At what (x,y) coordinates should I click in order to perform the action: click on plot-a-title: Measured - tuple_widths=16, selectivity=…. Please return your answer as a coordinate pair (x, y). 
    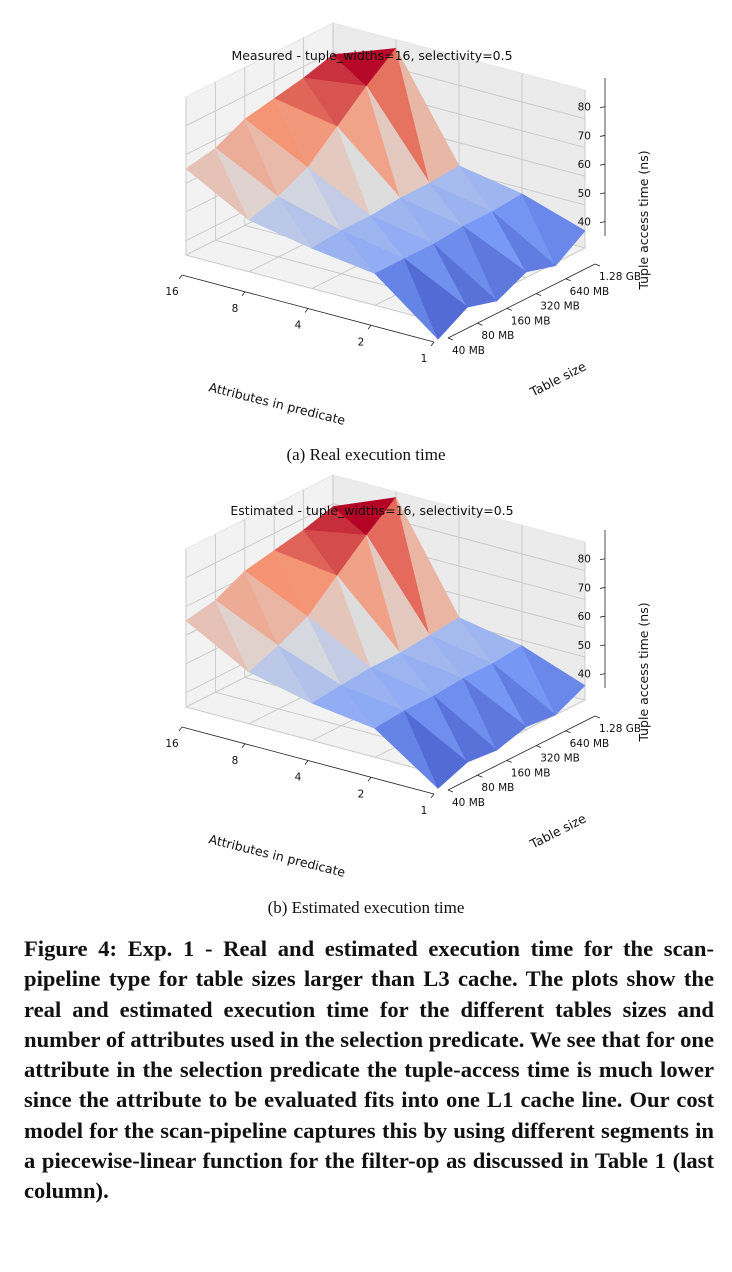
    Looking at the image, I should click on (371, 55).